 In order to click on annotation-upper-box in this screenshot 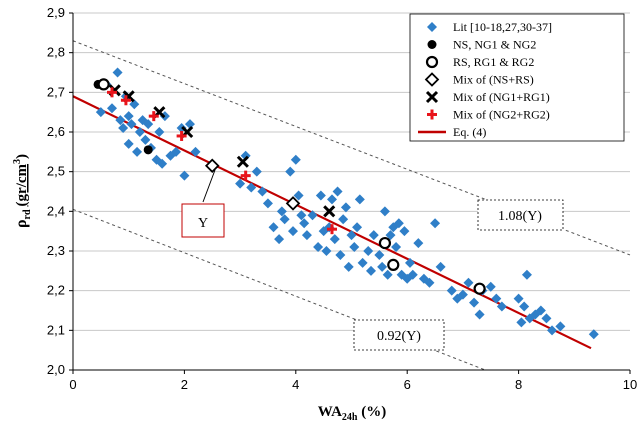, I will do `click(520, 215)`.